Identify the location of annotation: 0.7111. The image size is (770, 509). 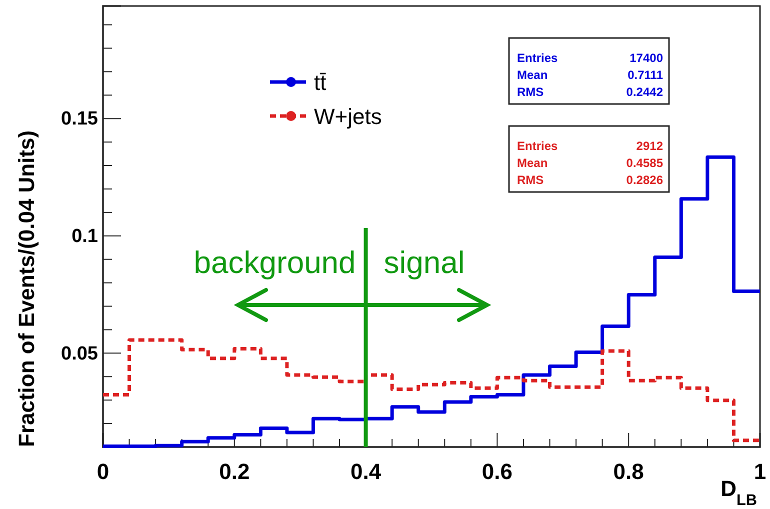
(646, 75).